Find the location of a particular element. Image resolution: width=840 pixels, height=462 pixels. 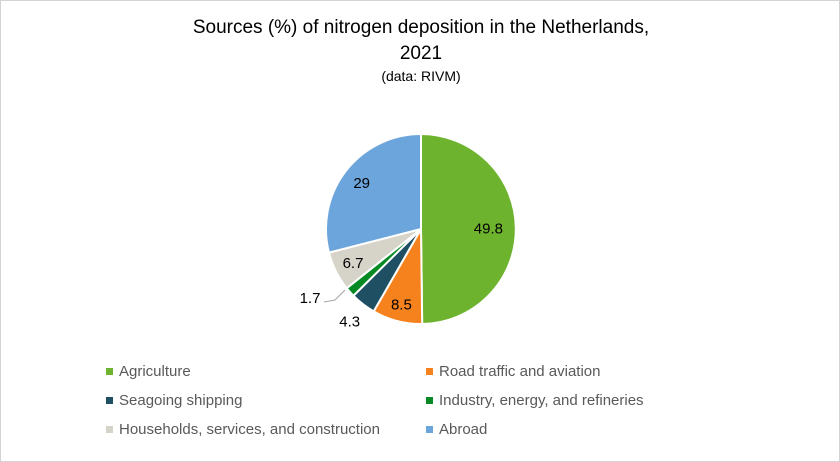

data-label-agriculture: 49.8 is located at coordinates (488, 229).